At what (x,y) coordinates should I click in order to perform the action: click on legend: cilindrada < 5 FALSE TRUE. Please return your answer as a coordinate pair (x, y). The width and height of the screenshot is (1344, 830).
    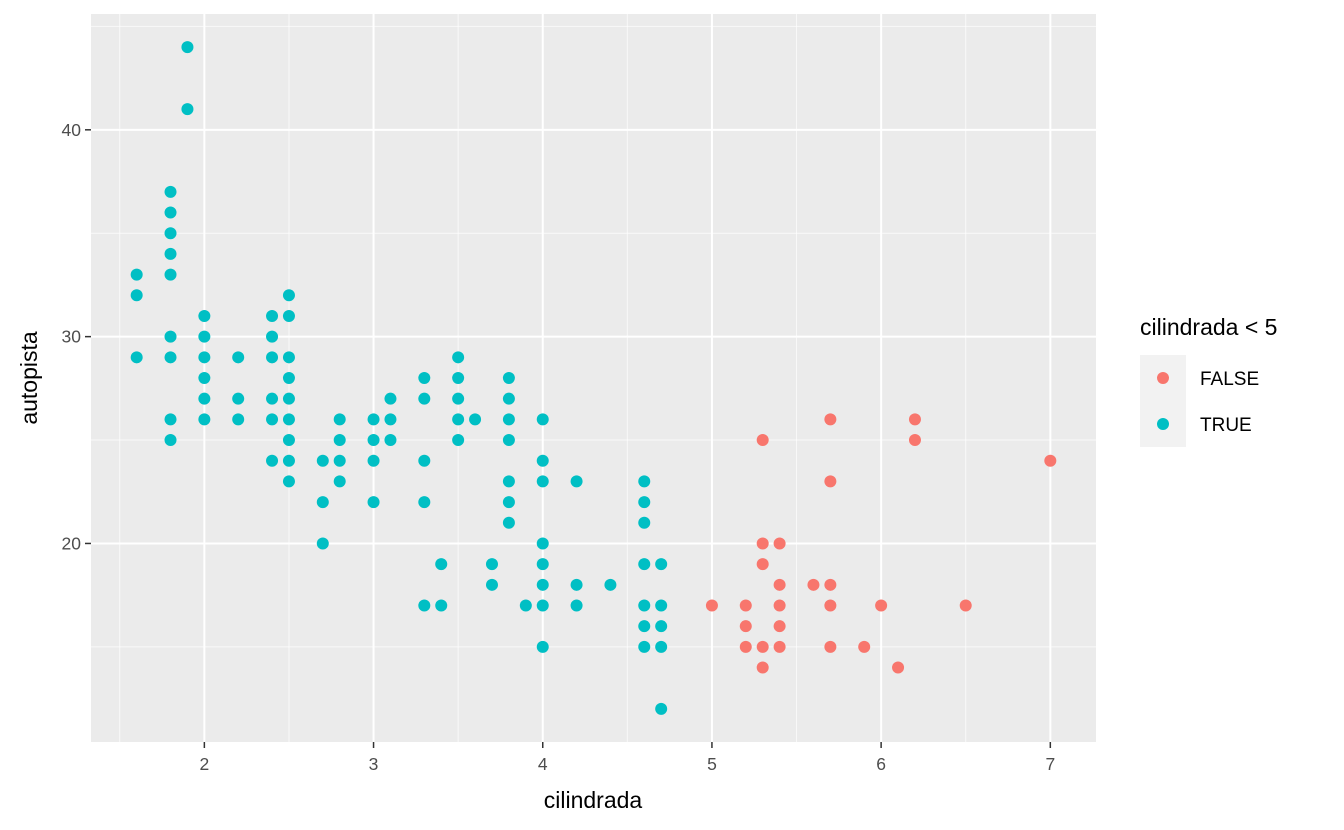
    Looking at the image, I should click on (1208, 380).